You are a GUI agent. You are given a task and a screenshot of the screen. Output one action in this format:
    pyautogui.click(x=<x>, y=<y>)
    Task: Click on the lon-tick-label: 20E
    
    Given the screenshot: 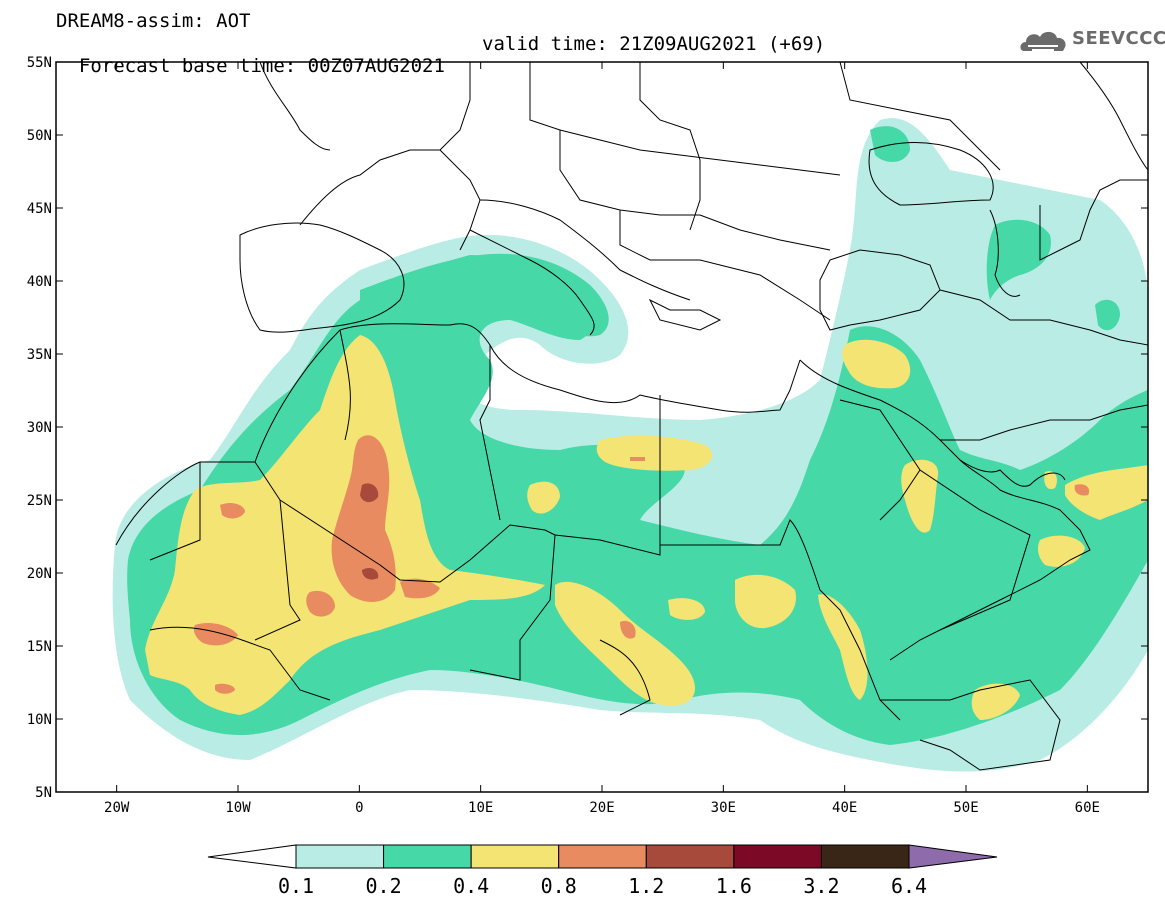 What is the action you would take?
    pyautogui.click(x=601, y=808)
    